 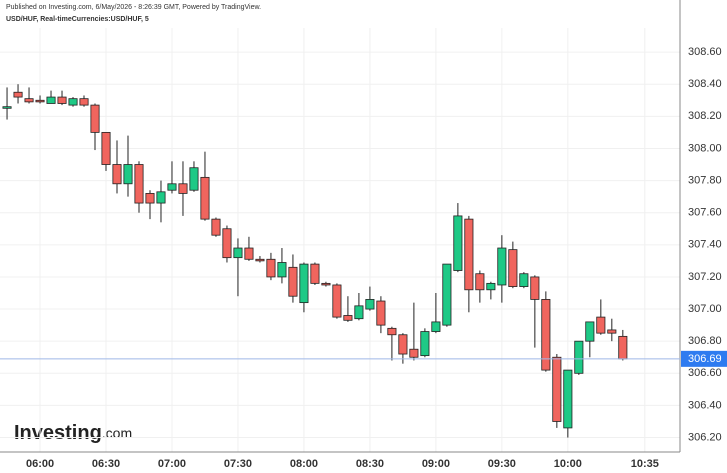 I want to click on logo: Investing.com, so click(x=73, y=433).